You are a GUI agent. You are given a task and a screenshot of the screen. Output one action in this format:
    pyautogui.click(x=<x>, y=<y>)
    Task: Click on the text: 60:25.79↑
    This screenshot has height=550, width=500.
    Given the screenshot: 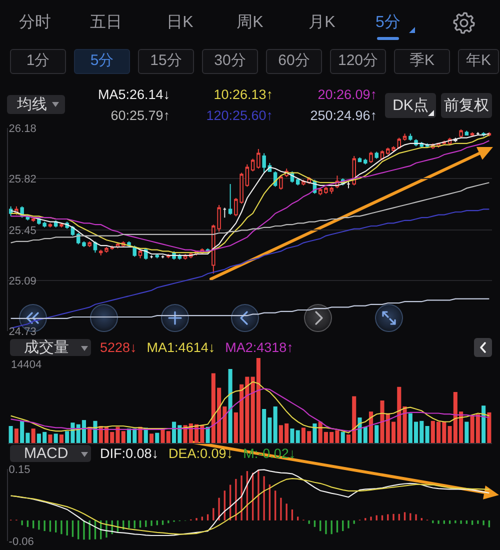 What is the action you would take?
    pyautogui.click(x=140, y=116)
    